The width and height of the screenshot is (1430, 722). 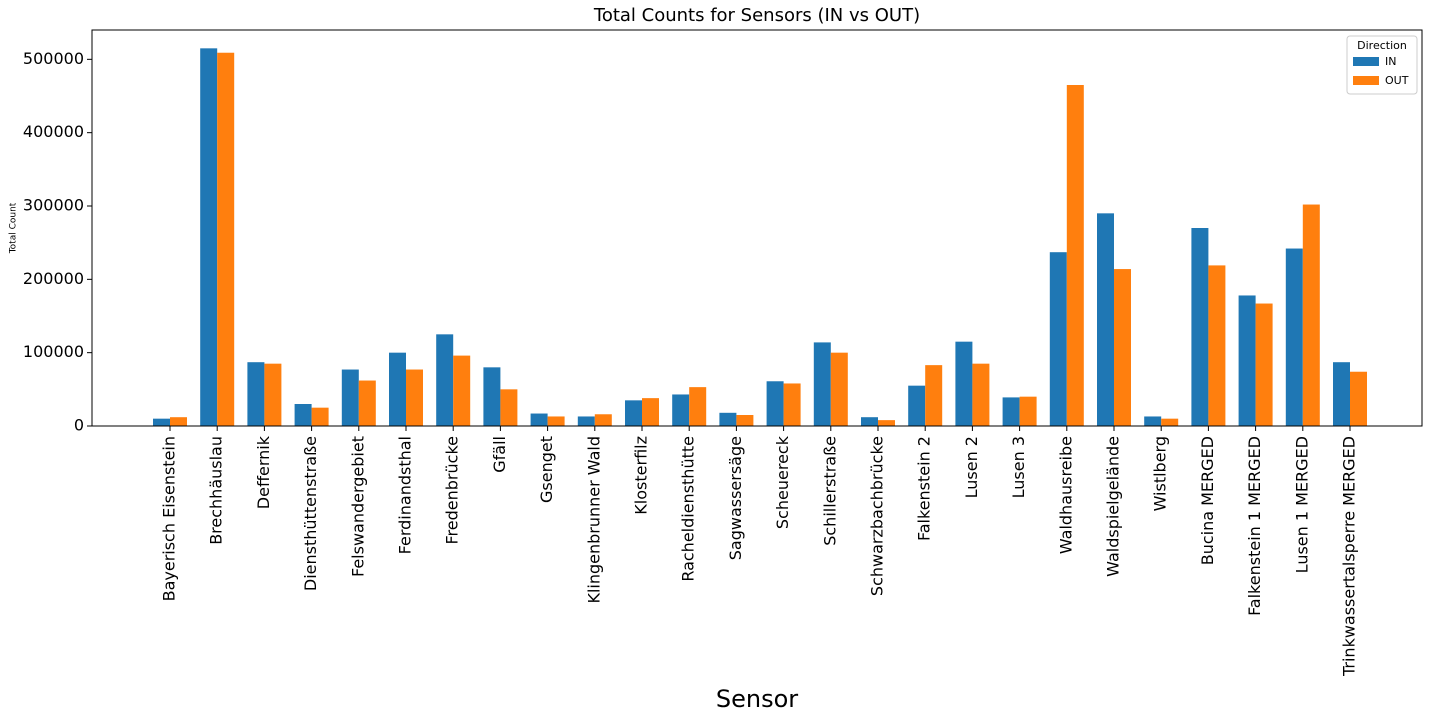 I want to click on x-tick-label: Bucina MERGED, so click(x=1207, y=500).